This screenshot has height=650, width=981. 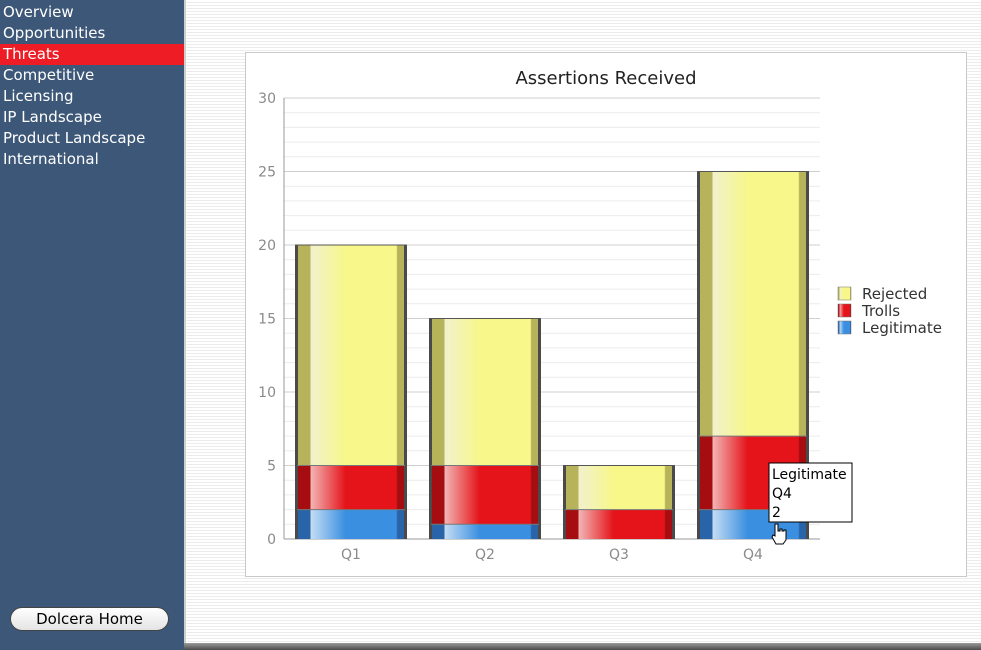 What do you see at coordinates (267, 173) in the screenshot?
I see `y-tick-label: 25` at bounding box center [267, 173].